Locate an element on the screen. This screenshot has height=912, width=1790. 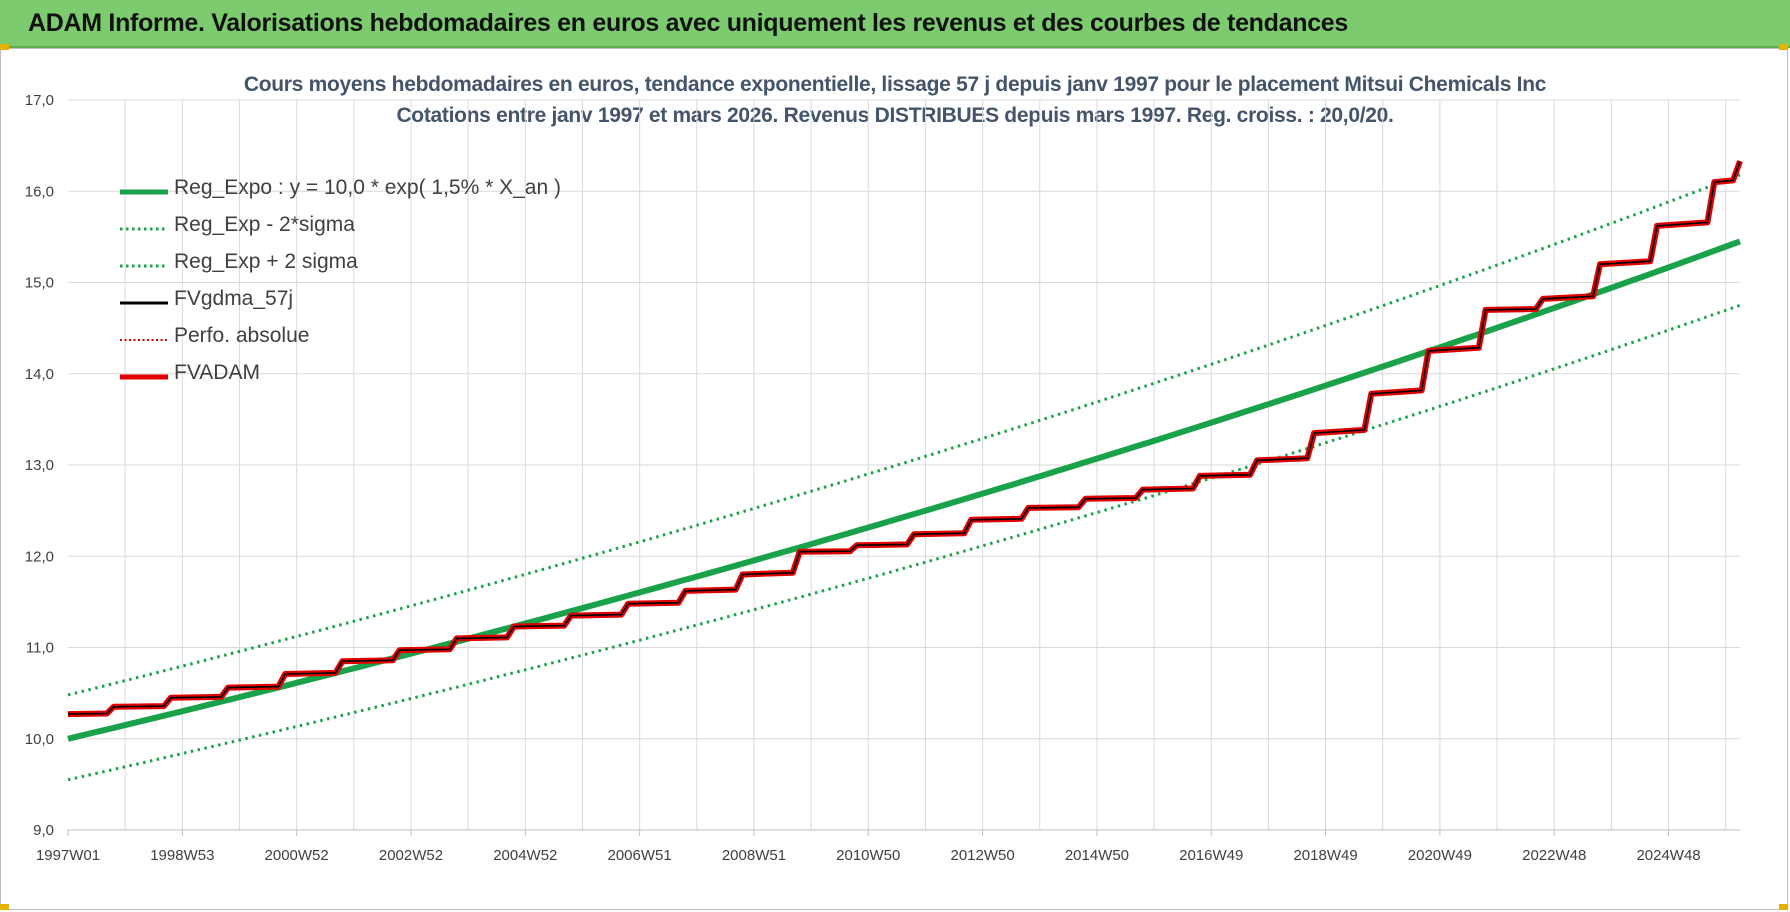
x-tick-label: 2020W49 is located at coordinates (1440, 855).